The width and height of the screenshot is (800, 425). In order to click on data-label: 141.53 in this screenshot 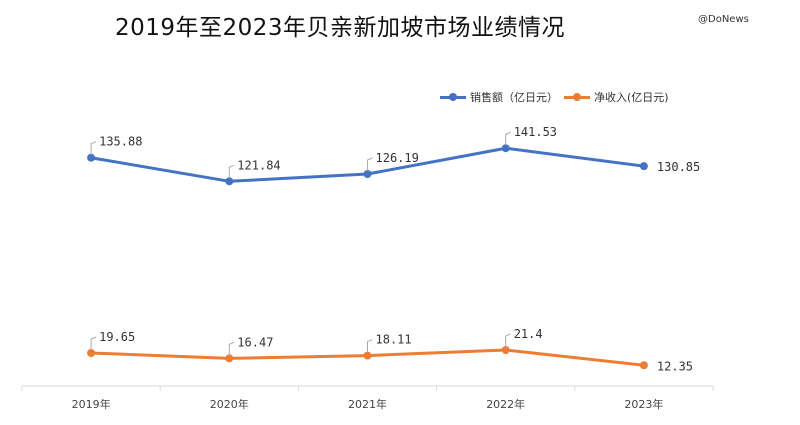, I will do `click(535, 132)`.